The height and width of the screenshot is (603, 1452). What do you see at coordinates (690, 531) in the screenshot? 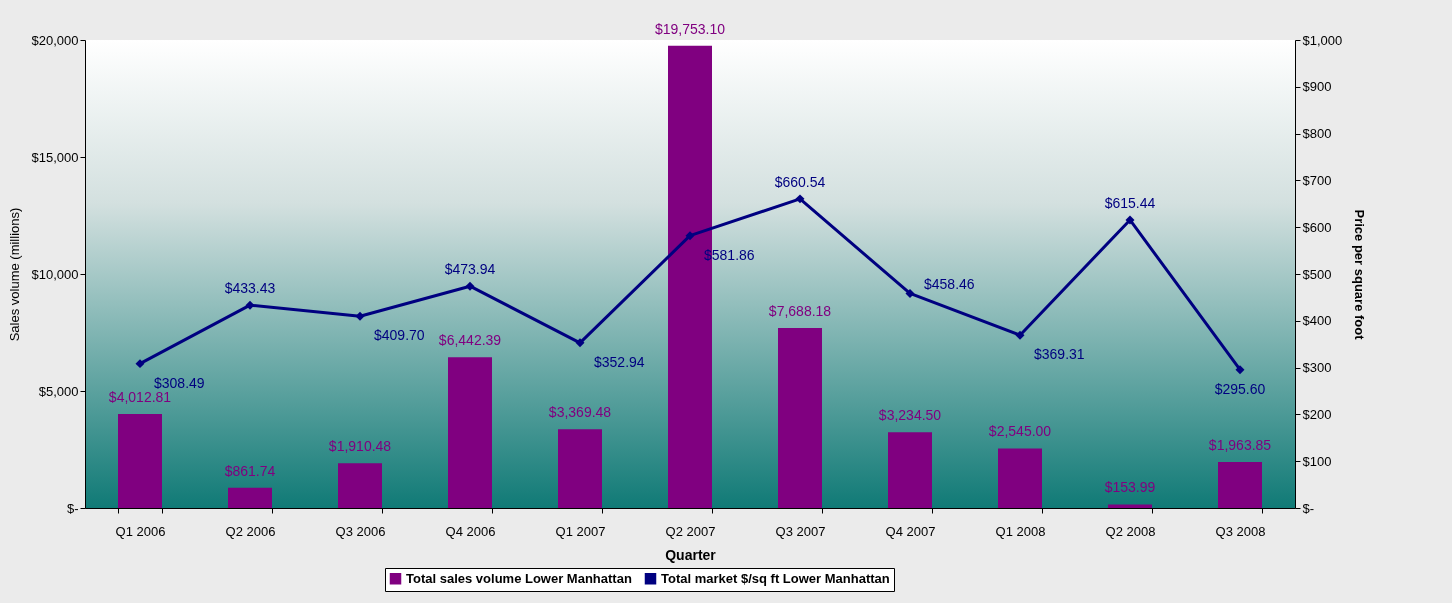
I see `x-tick-label: Q2 2007` at bounding box center [690, 531].